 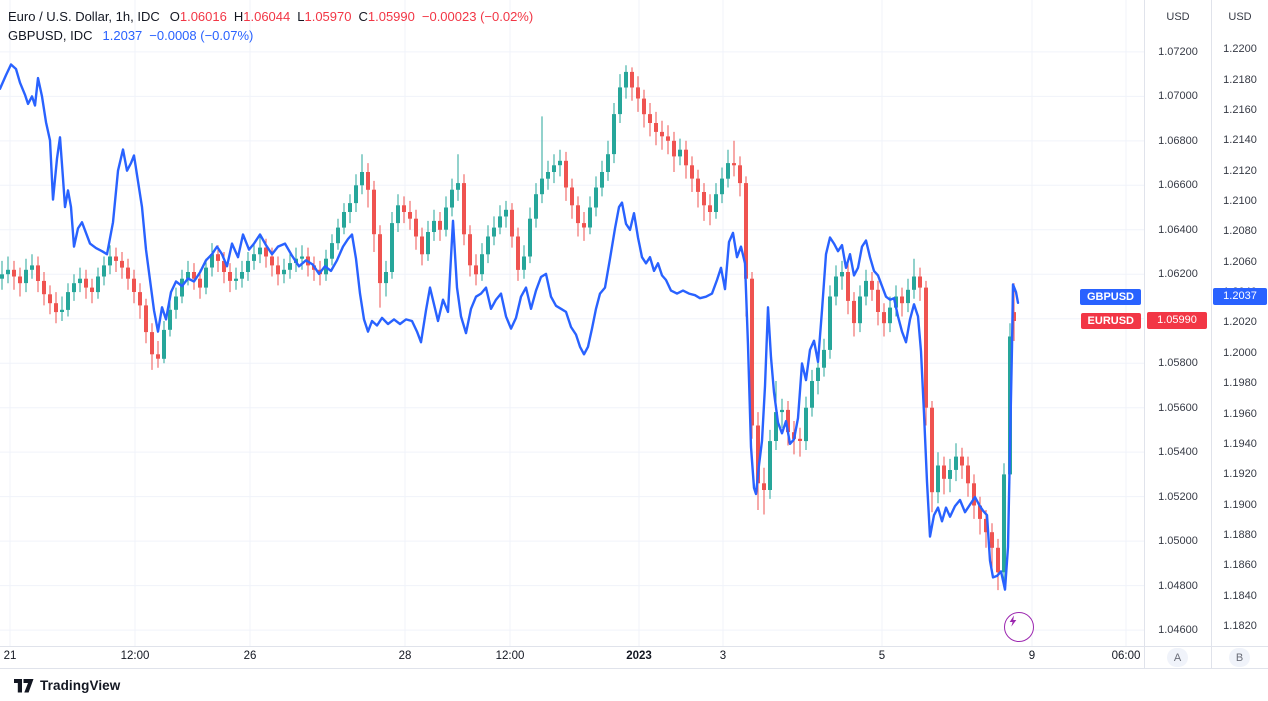 What do you see at coordinates (1178, 140) in the screenshot?
I see `price-tick-label: 1.06800` at bounding box center [1178, 140].